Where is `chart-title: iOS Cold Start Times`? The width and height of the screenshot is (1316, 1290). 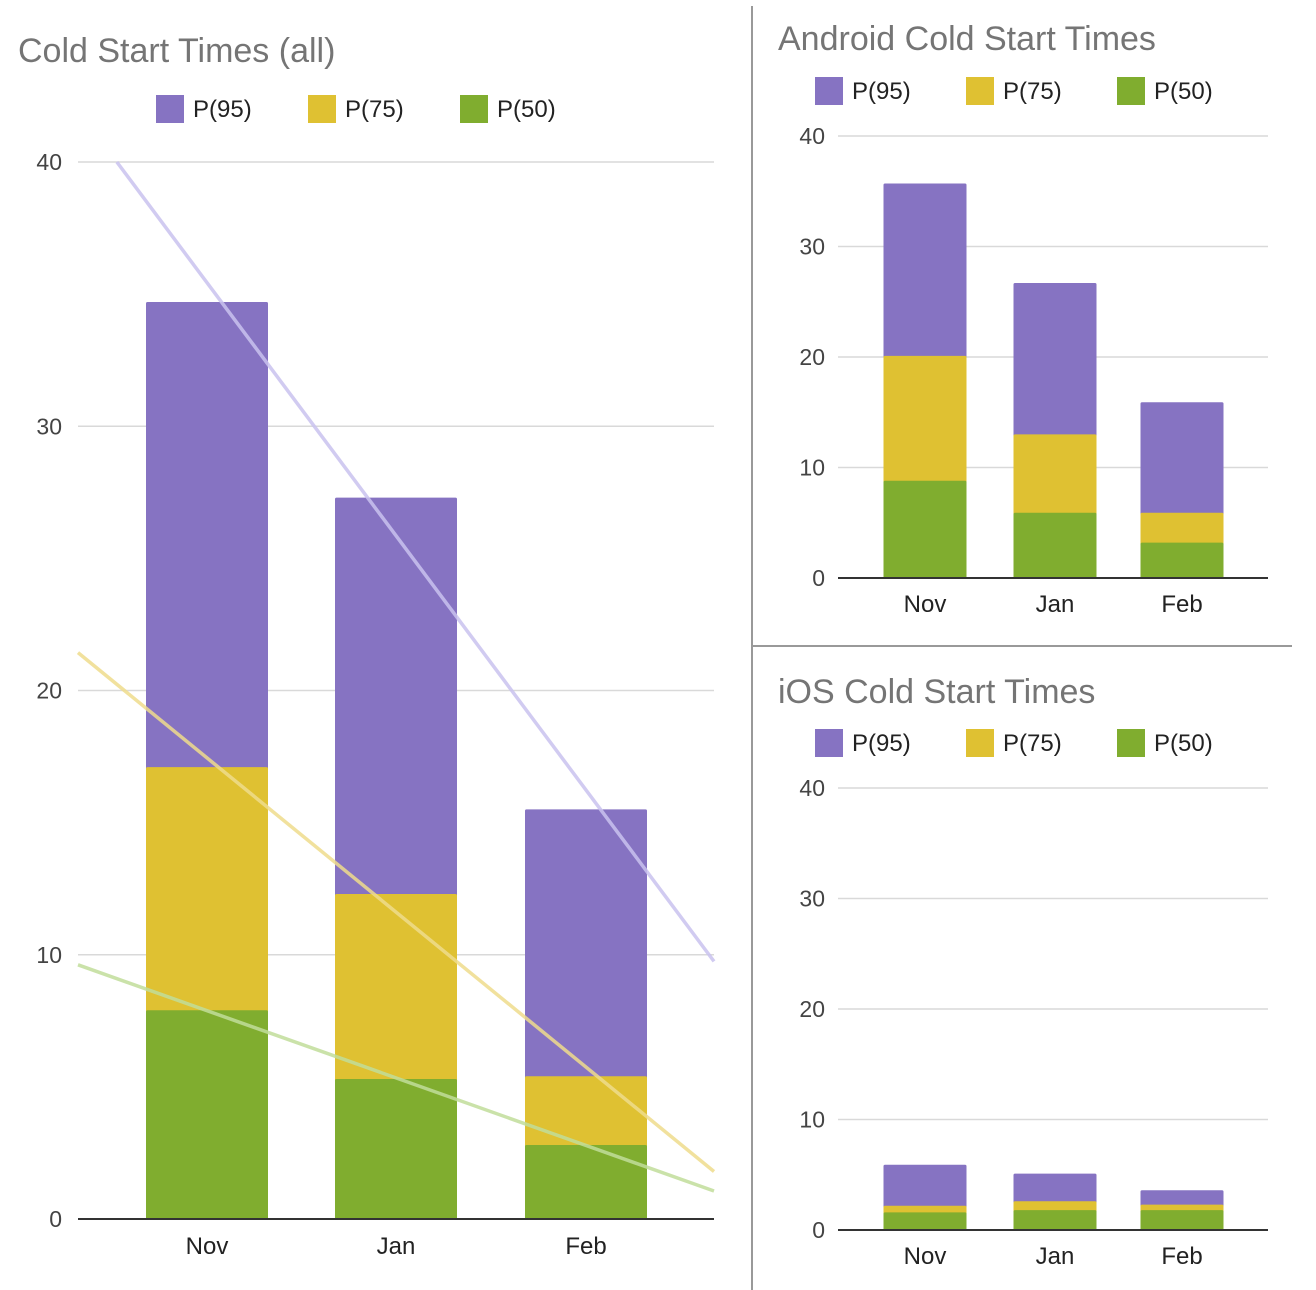 chart-title: iOS Cold Start Times is located at coordinates (936, 692).